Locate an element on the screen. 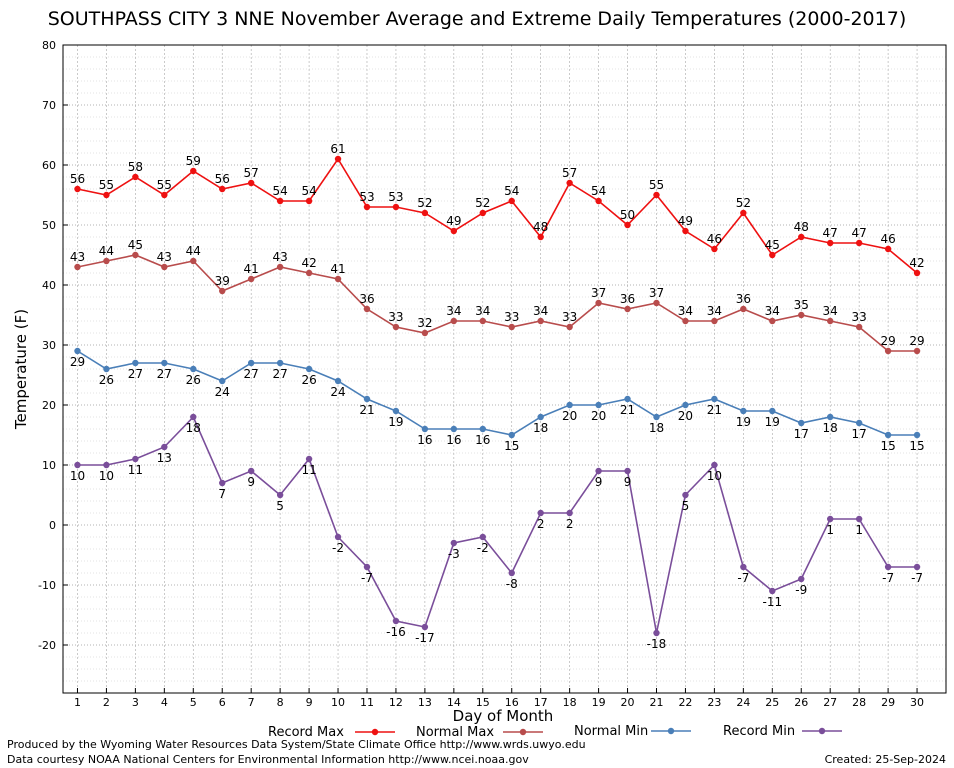 The height and width of the screenshot is (768, 954). legend-label: Record Min is located at coordinates (759, 731).